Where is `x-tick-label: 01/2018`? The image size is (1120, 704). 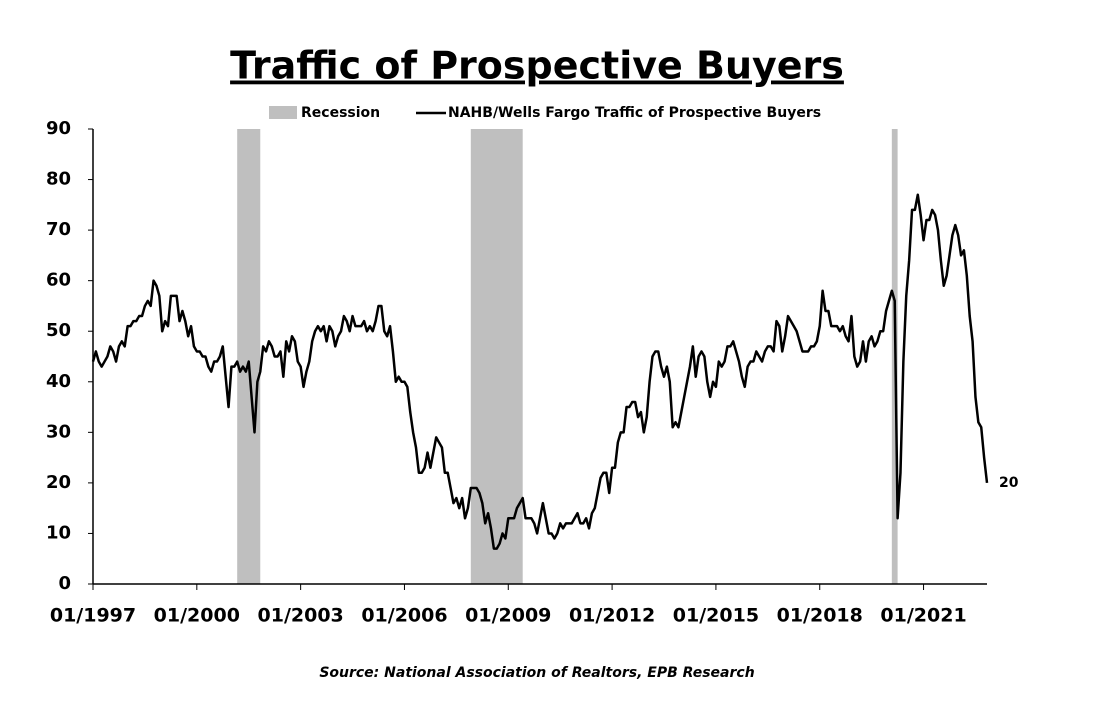 x-tick-label: 01/2018 is located at coordinates (820, 616).